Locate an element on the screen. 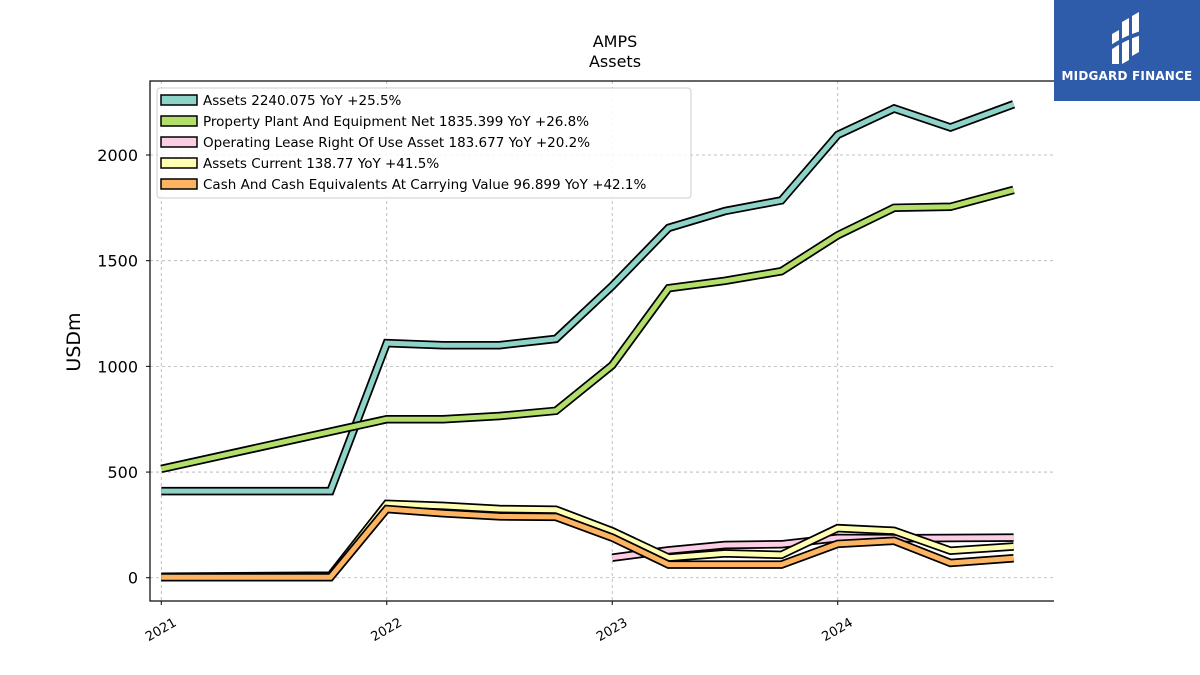 This screenshot has width=1200, height=675. y-tick-label: 1000 is located at coordinates (117, 366).